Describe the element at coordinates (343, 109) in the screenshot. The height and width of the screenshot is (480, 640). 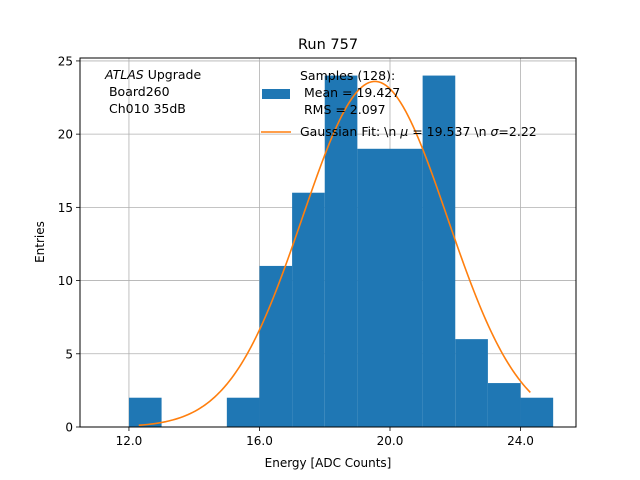
I see `legend-rms: RMS = 2.097` at that location.